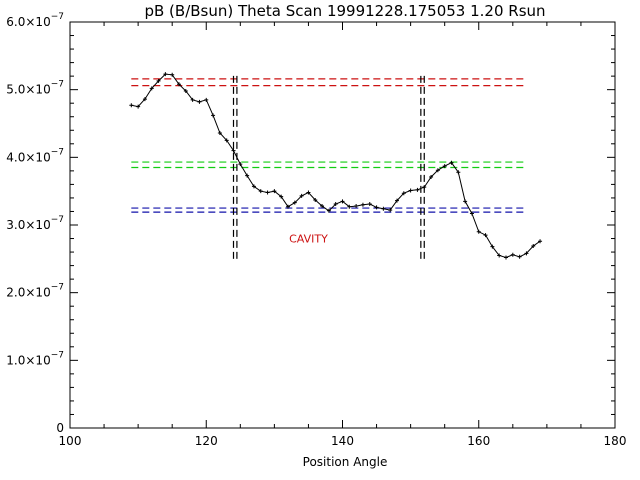 This screenshot has height=480, width=640. I want to click on y-tick-label: 6.0×10⁻⁷, so click(35, 20).